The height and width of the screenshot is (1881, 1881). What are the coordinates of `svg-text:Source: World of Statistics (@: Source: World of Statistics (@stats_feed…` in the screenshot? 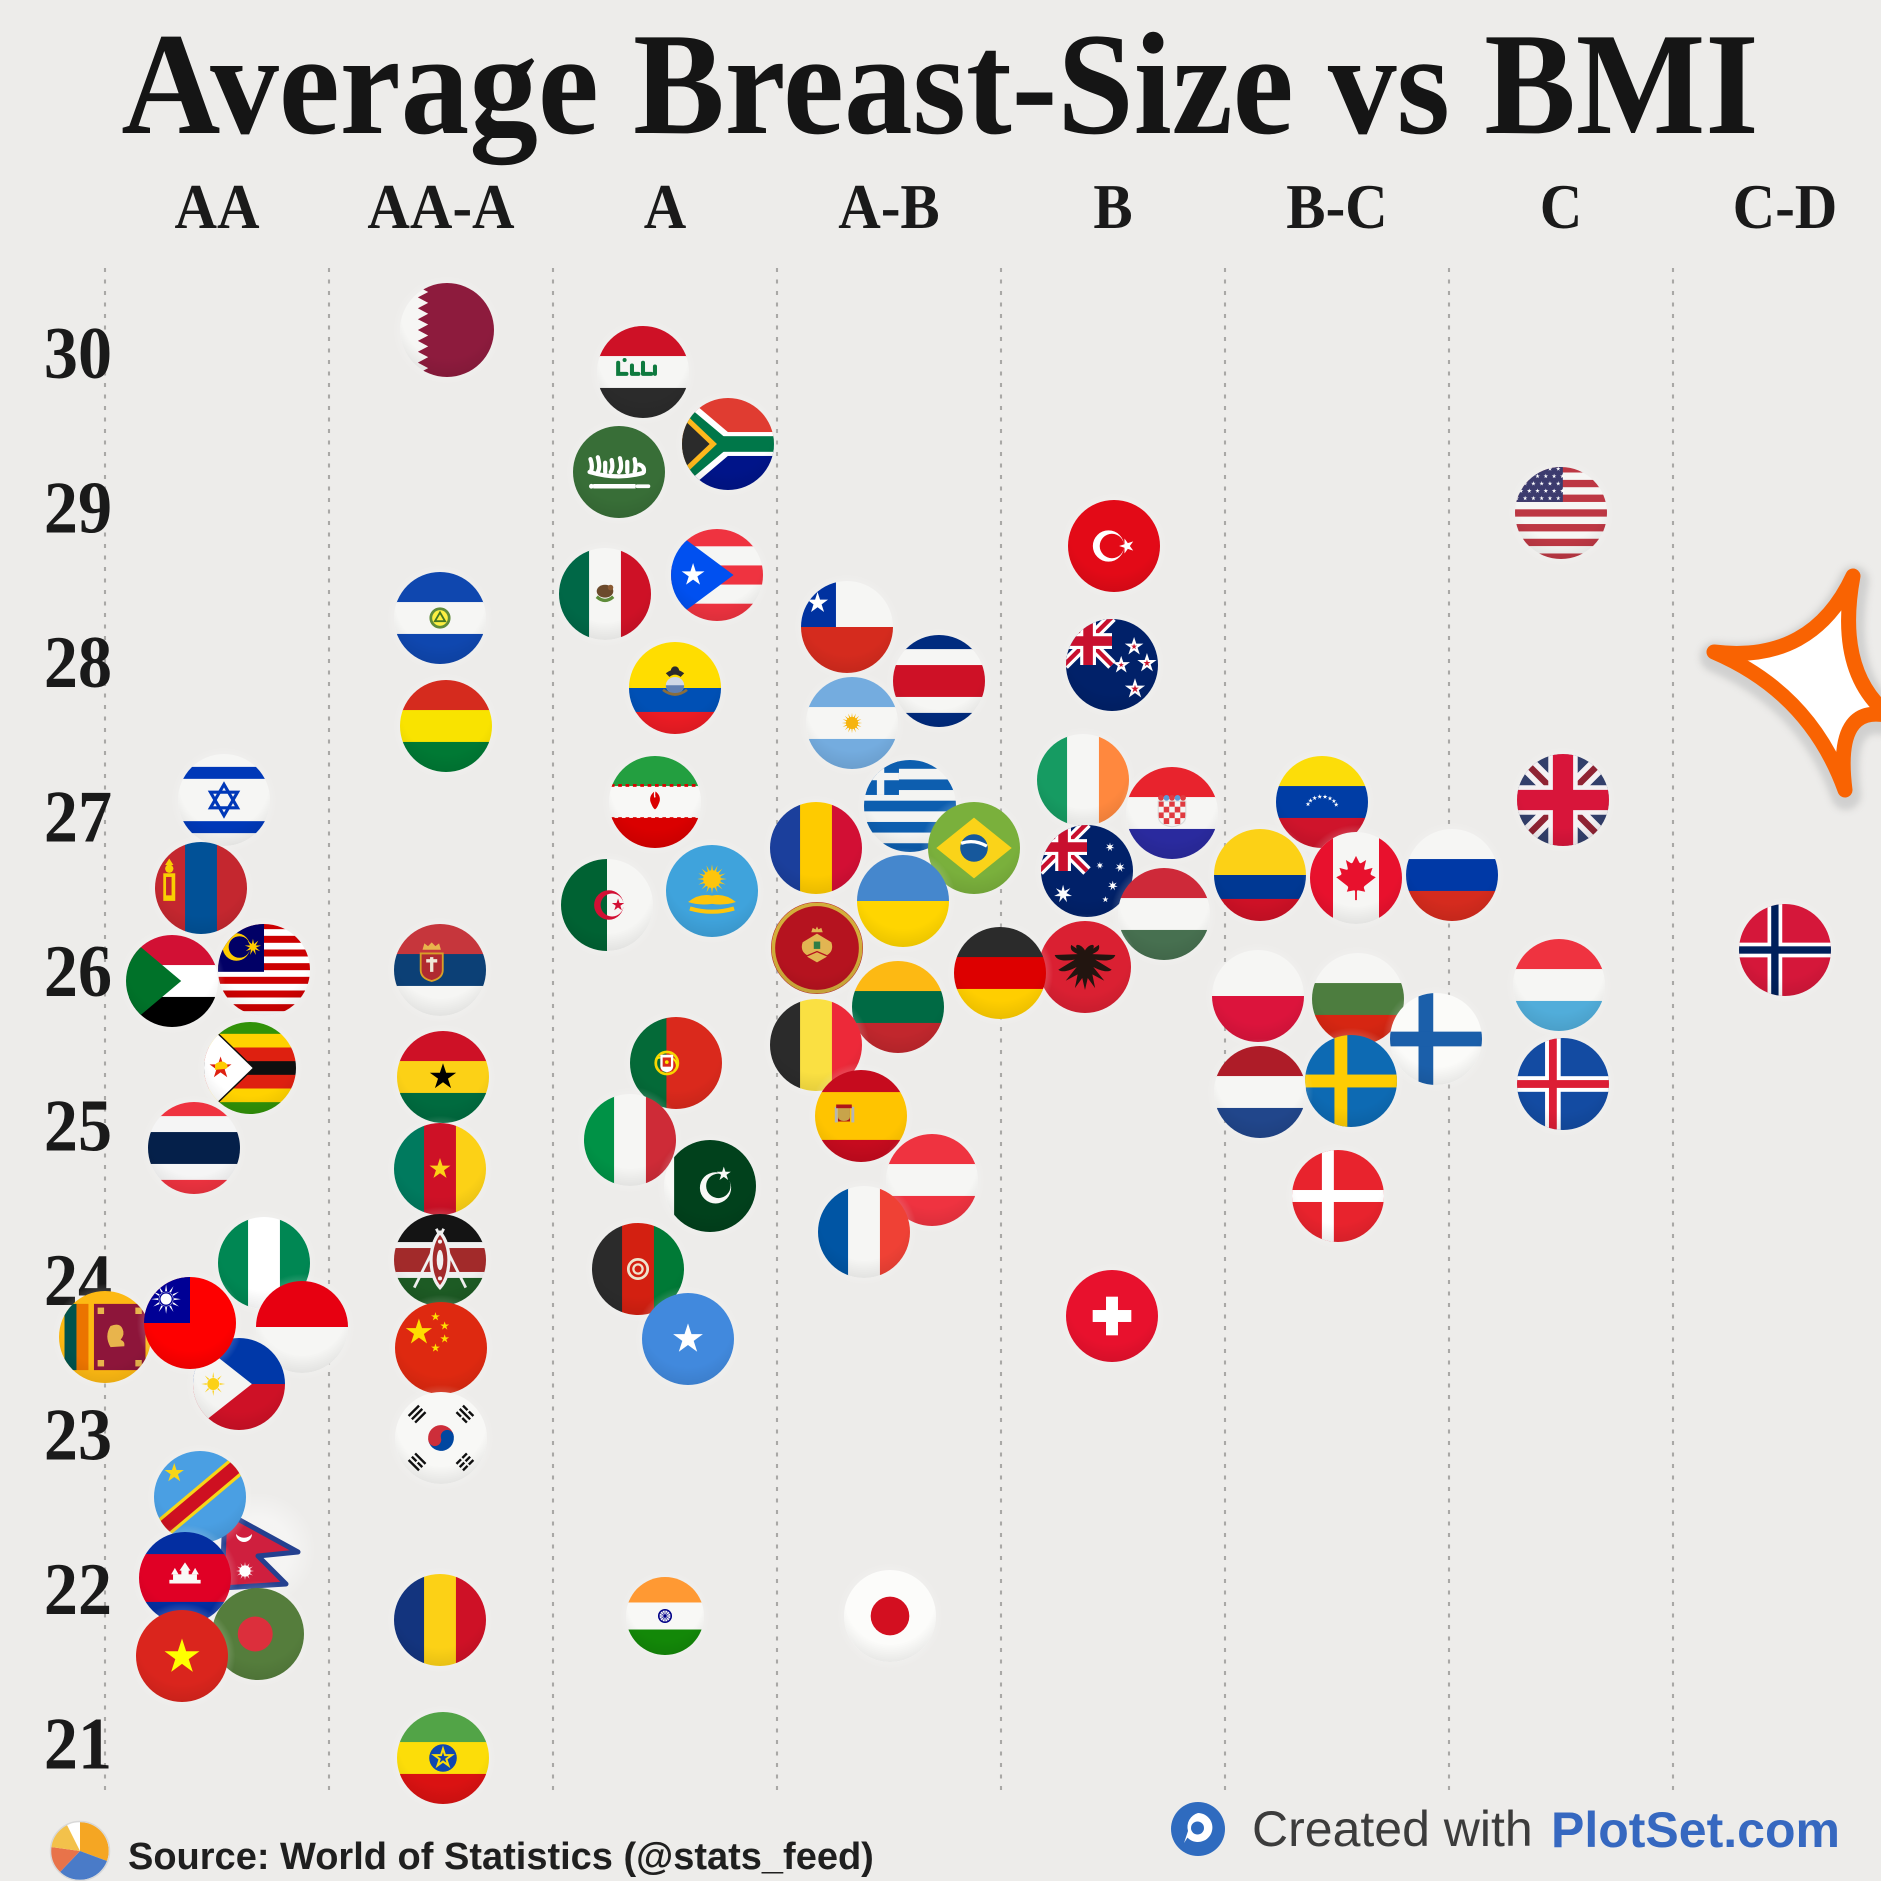 It's located at (501, 1857).